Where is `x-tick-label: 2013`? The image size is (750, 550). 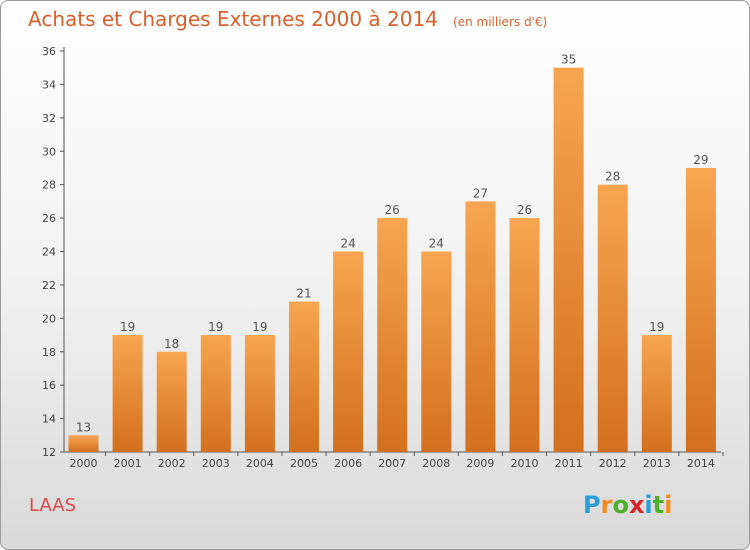 x-tick-label: 2013 is located at coordinates (657, 463).